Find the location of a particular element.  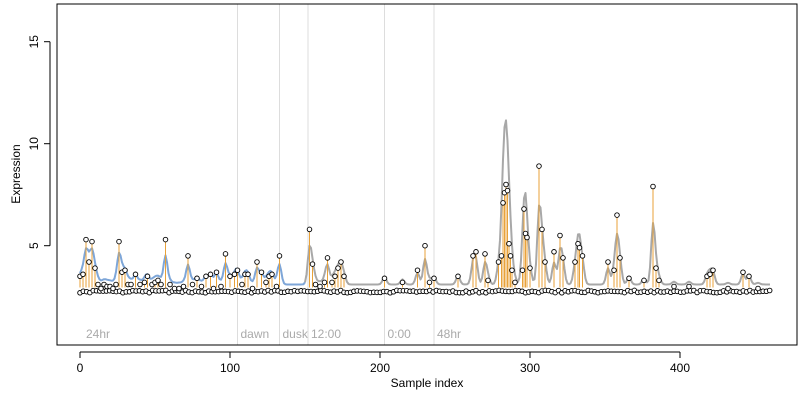

x-axis-label: Sample index is located at coordinates (427, 383).